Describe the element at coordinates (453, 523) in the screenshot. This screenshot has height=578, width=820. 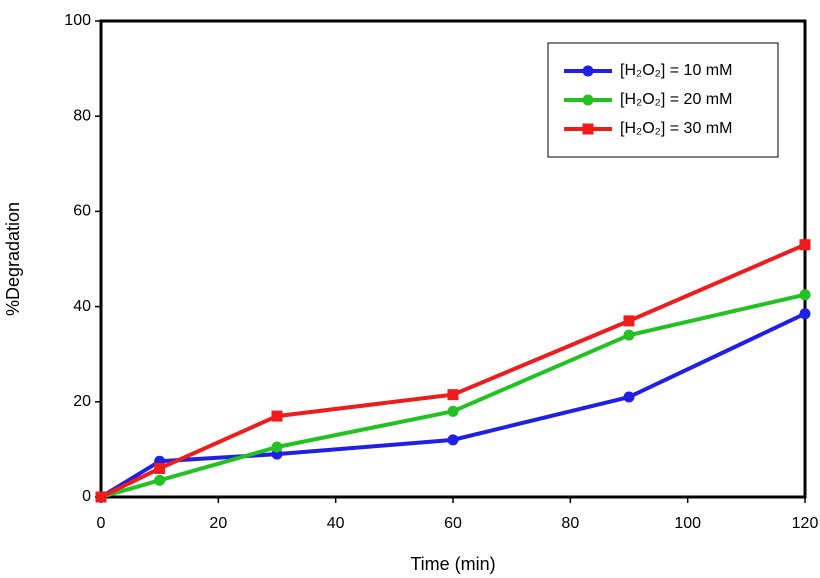
I see `x-tick-label: 60` at that location.